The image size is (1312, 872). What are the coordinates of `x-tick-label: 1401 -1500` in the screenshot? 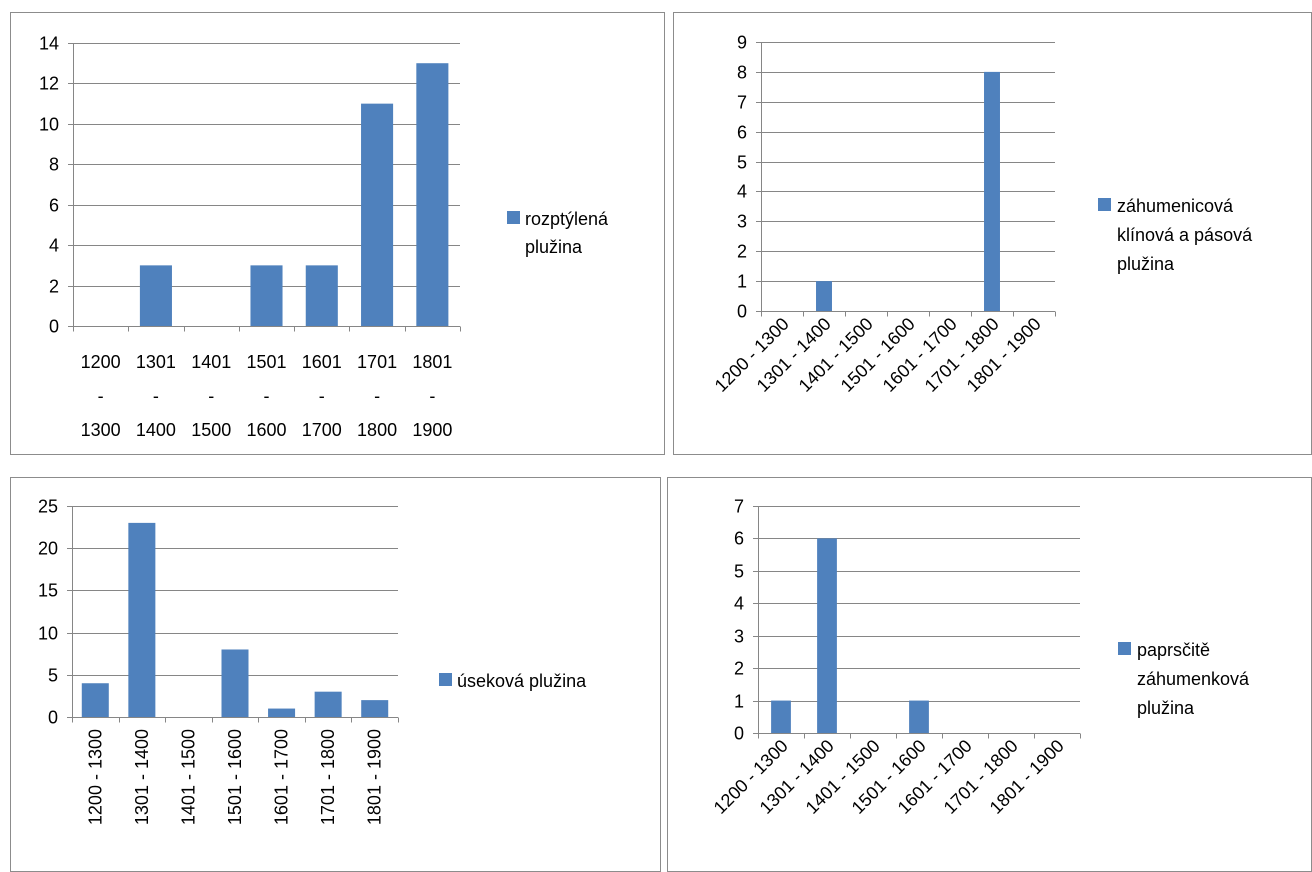 It's located at (211, 396).